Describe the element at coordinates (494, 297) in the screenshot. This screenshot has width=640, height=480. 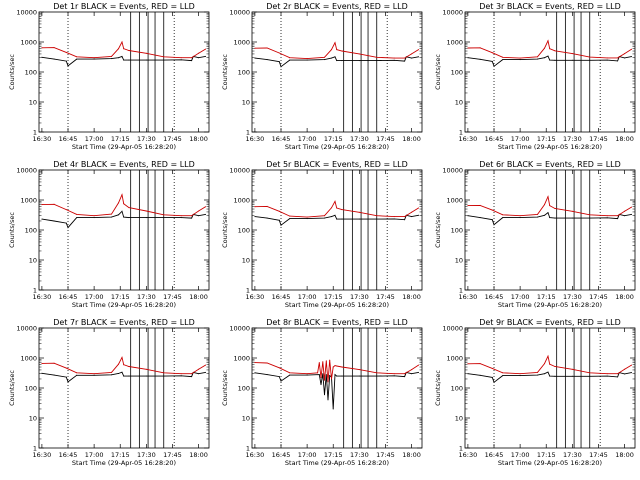
I see `x-tick-label: 16:45` at that location.